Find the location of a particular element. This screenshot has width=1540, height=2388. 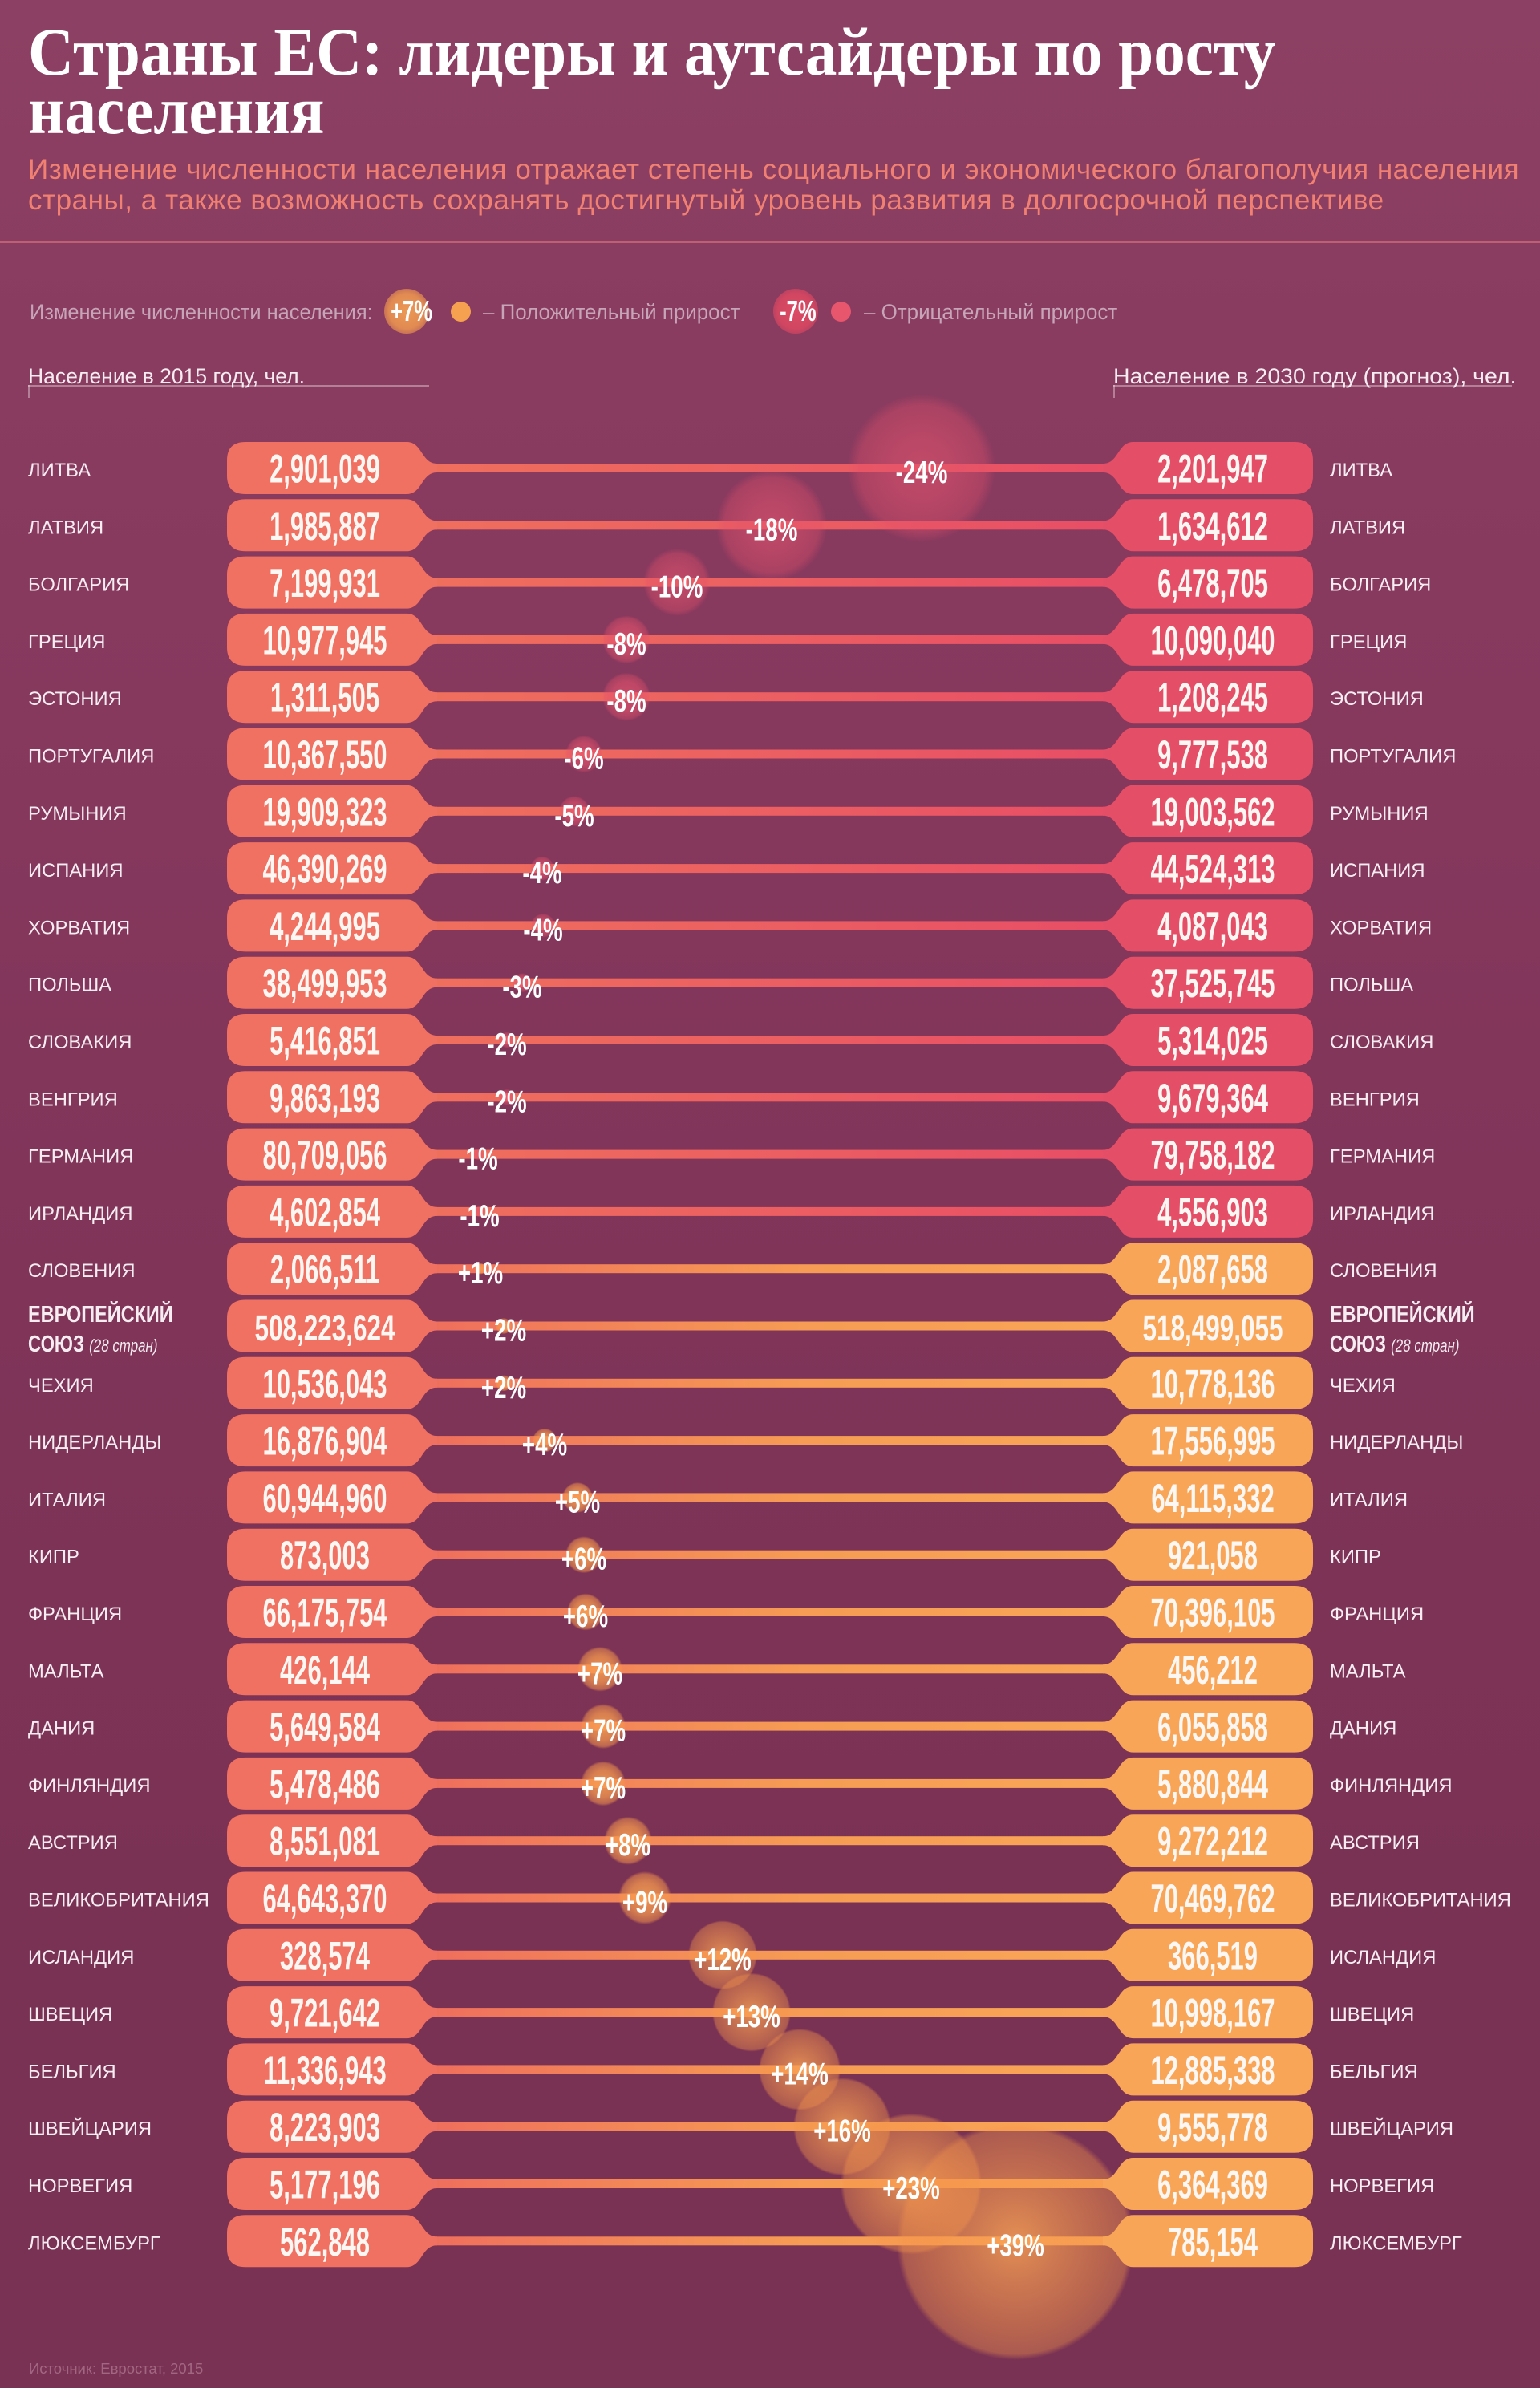

svg-text: 80,709,056 is located at coordinates (324, 1154).